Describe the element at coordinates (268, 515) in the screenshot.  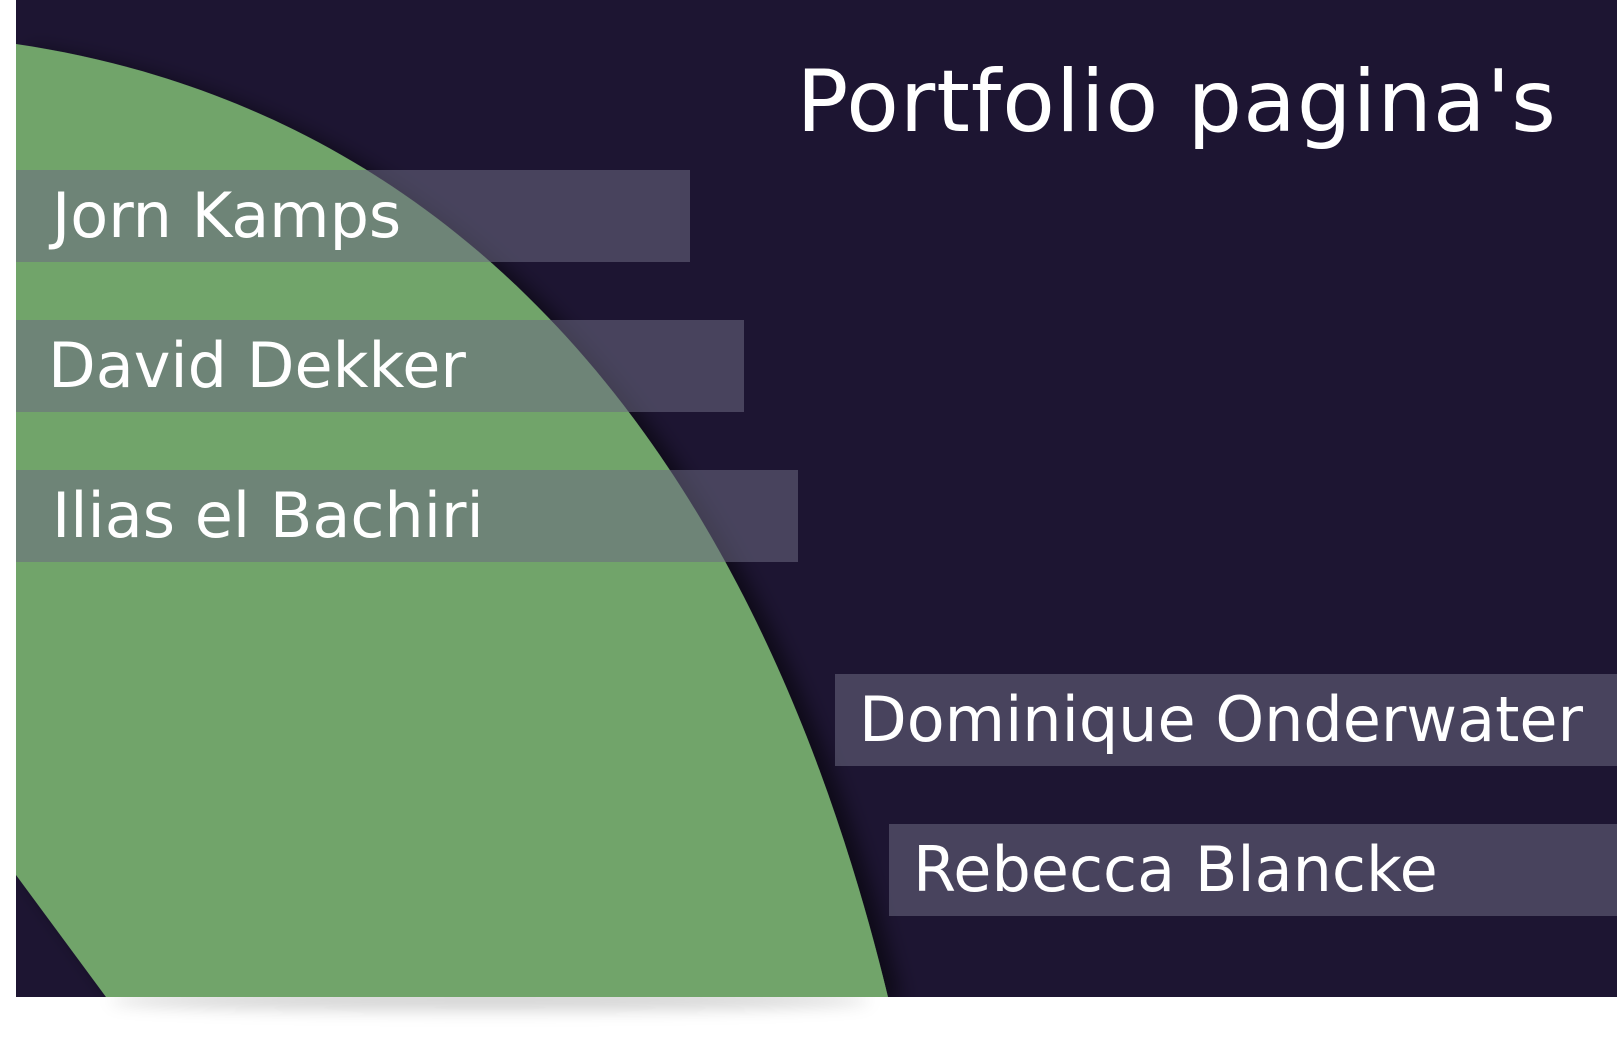
I see `portfolio-link-label: Ilias el Bachiri` at that location.